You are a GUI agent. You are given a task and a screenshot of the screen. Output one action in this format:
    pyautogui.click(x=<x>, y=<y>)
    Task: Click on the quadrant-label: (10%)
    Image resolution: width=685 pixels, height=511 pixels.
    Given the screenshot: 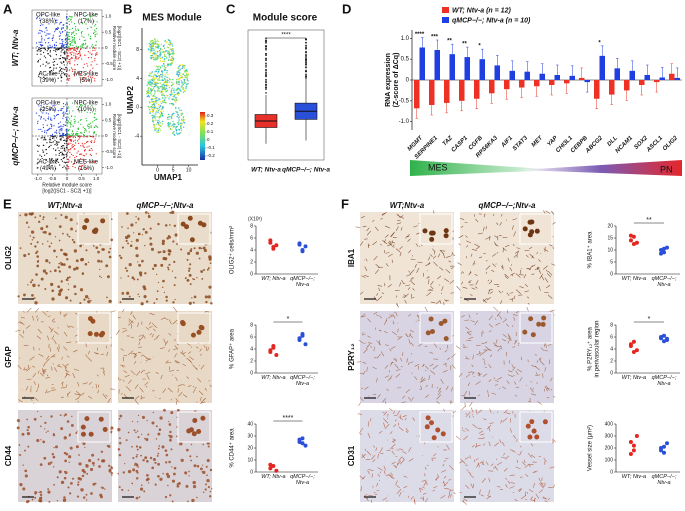 What is the action you would take?
    pyautogui.click(x=86, y=110)
    